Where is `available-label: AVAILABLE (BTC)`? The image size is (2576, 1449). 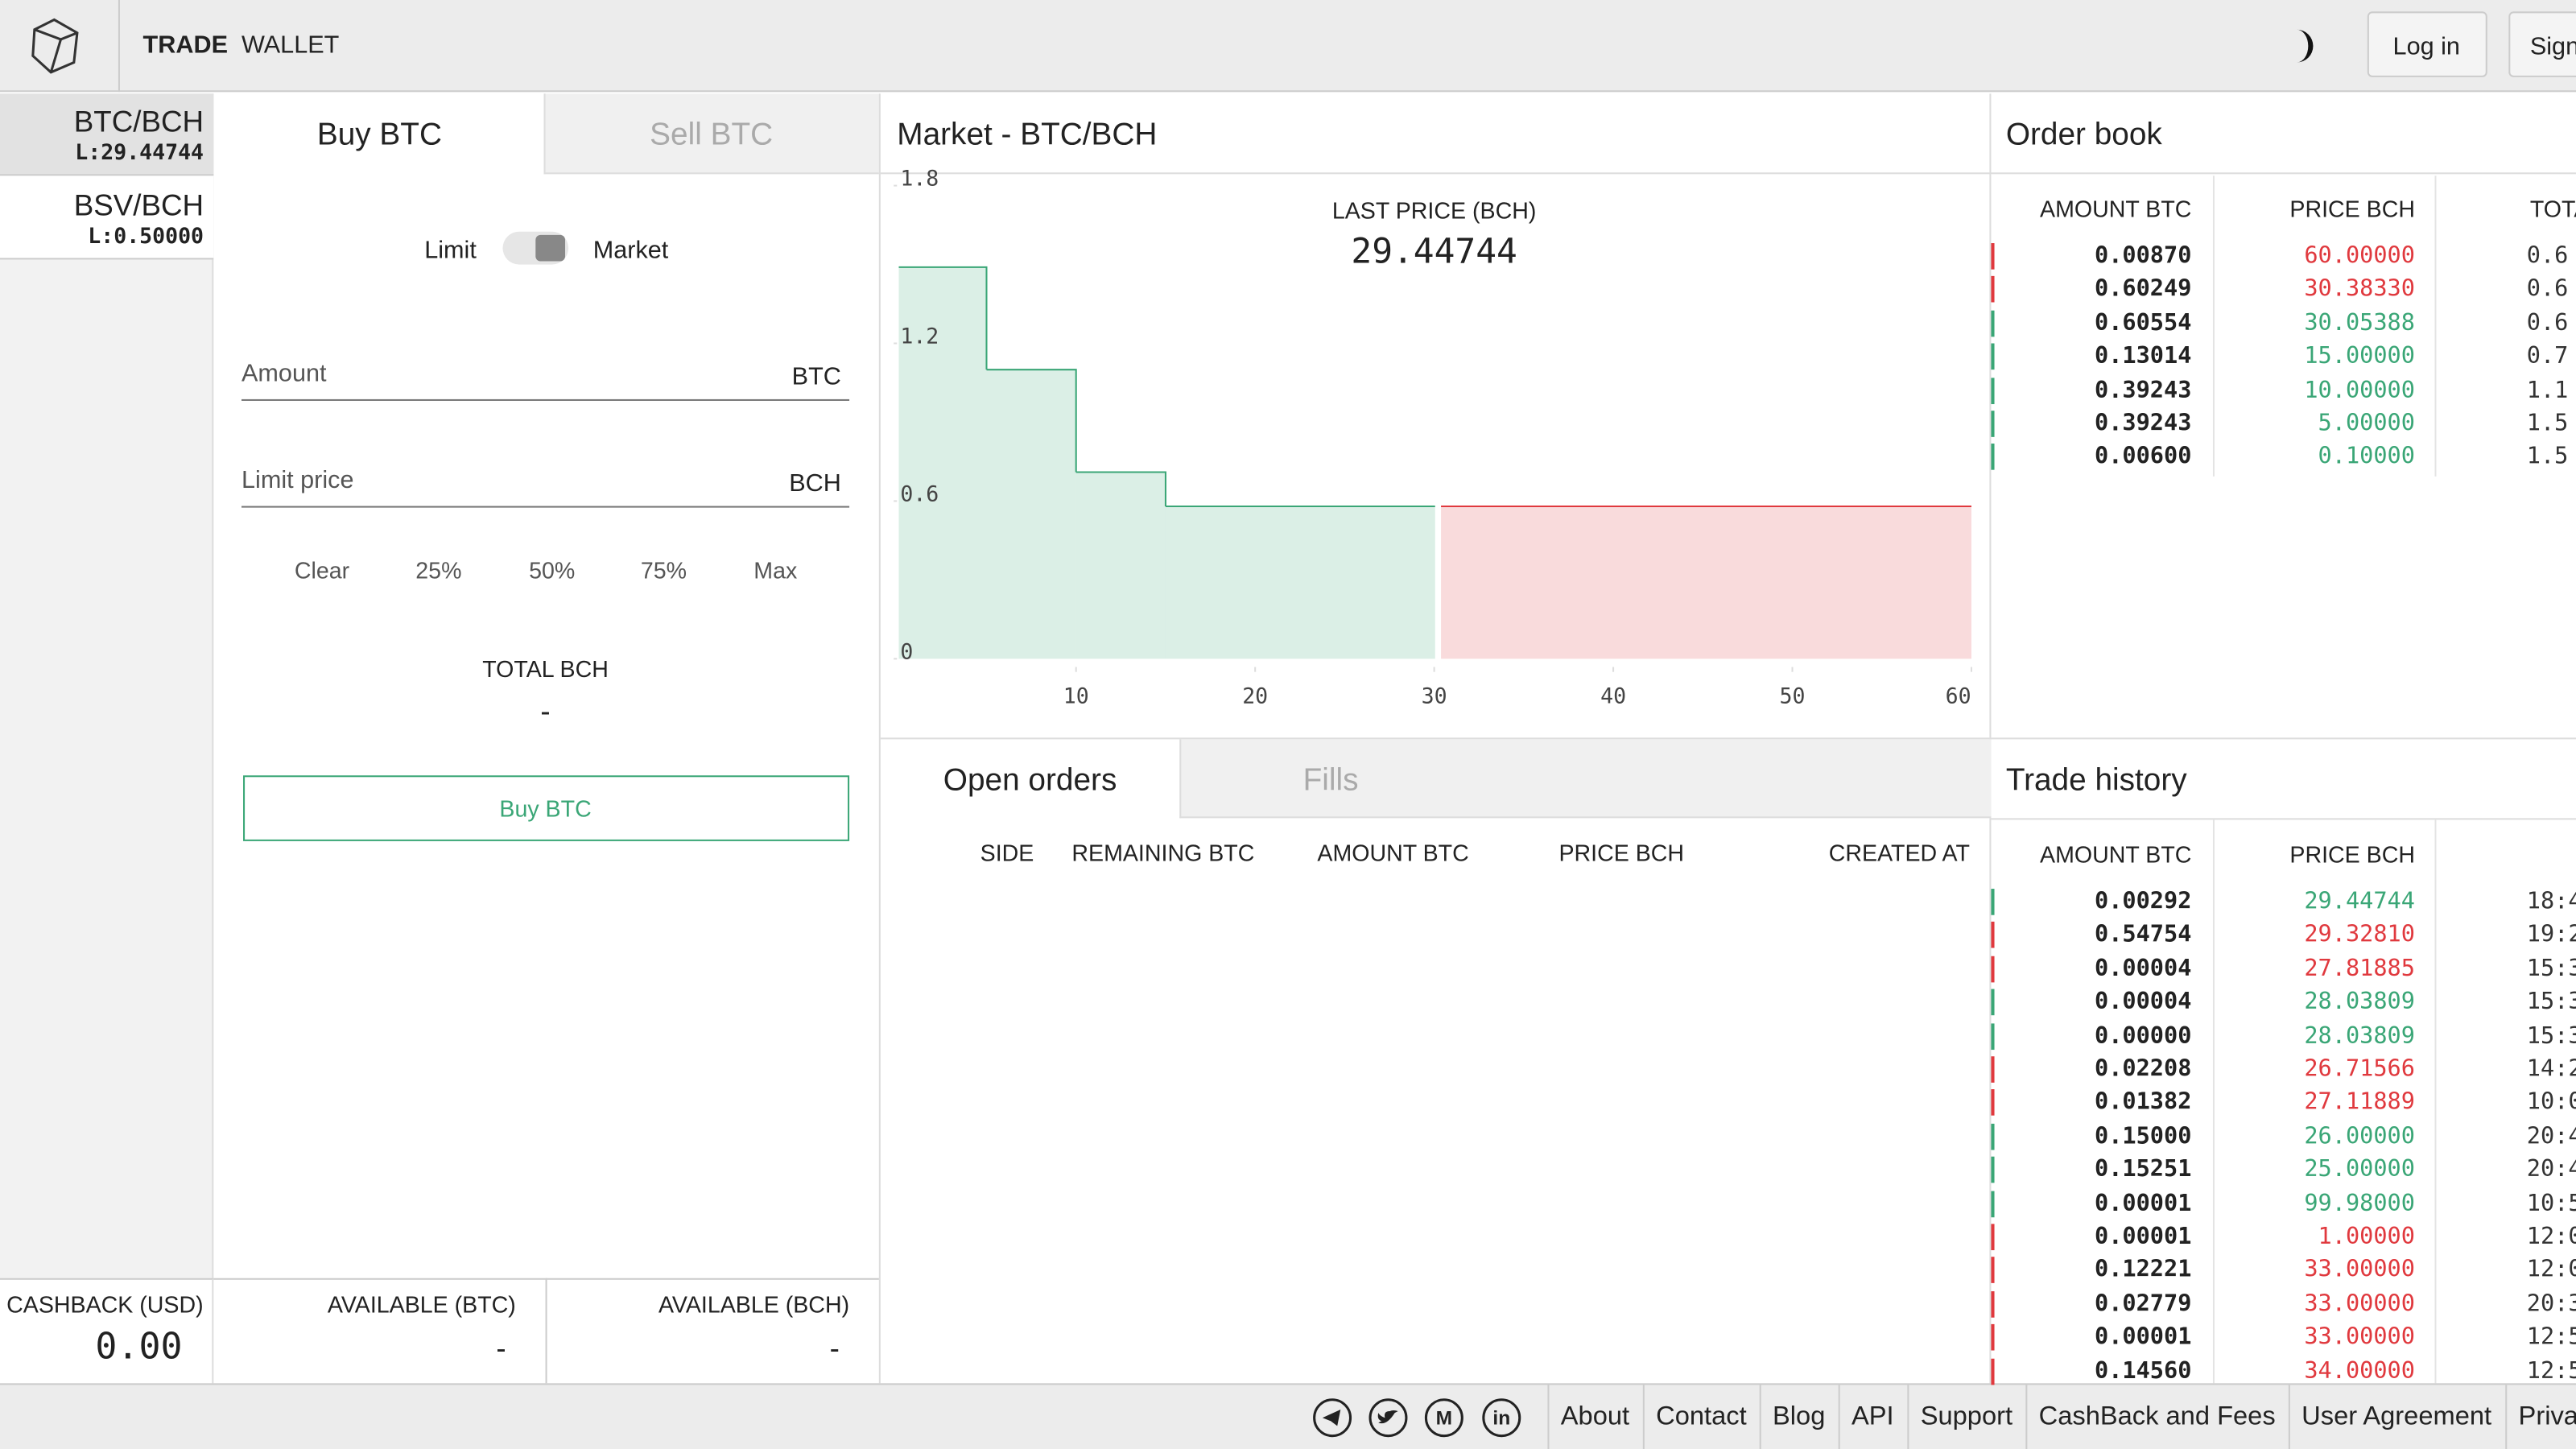 available-label: AVAILABLE (BTC) is located at coordinates (422, 1304).